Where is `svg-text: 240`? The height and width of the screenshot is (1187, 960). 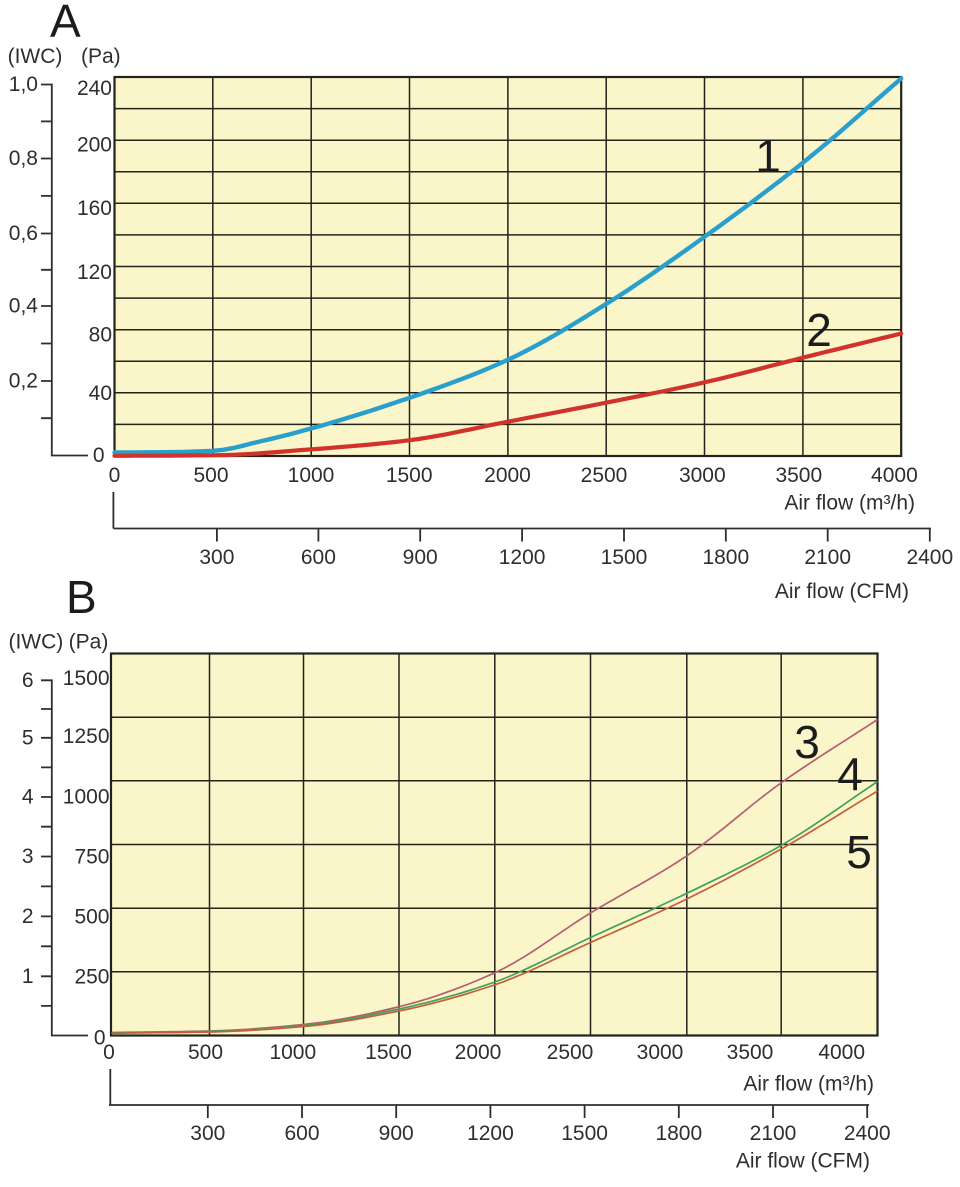 svg-text: 240 is located at coordinates (94, 88).